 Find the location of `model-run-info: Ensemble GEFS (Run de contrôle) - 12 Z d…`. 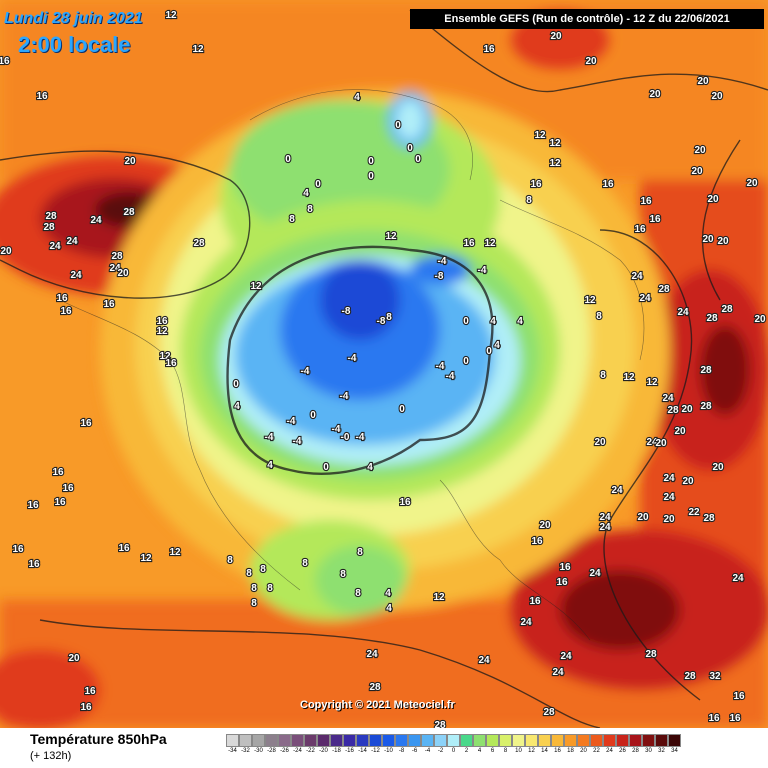

model-run-info: Ensemble GEFS (Run de contrôle) - 12 Z d… is located at coordinates (587, 19).